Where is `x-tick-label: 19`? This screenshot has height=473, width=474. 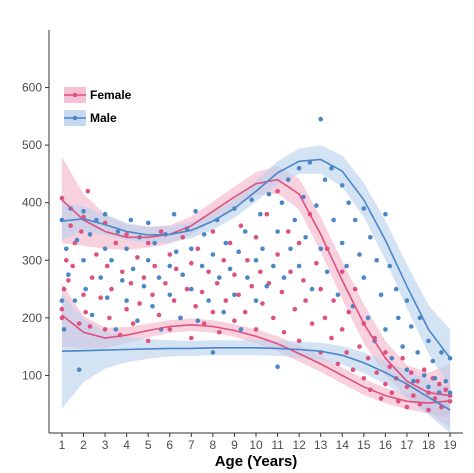 x-tick-label: 19 is located at coordinates (450, 445).